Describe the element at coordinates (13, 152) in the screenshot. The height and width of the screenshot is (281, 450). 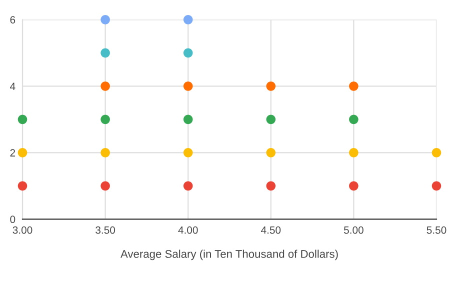
I see `y-tick-label: 2` at that location.